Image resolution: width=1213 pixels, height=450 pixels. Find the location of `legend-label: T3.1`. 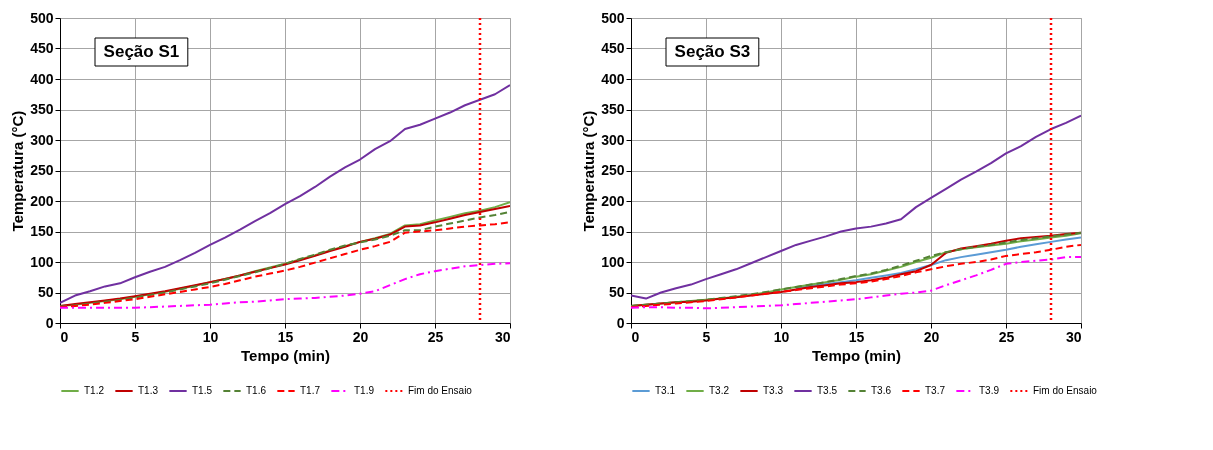

legend-label: T3.1 is located at coordinates (665, 390).